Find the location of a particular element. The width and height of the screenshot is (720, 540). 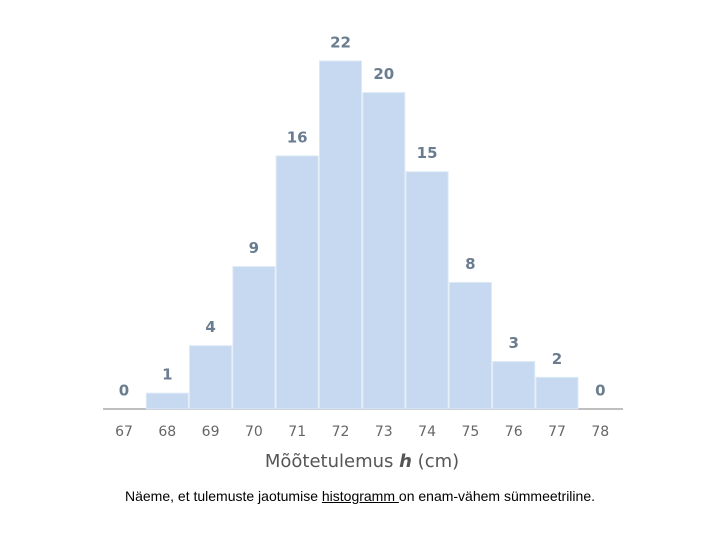

value-label: 20 is located at coordinates (383, 74).